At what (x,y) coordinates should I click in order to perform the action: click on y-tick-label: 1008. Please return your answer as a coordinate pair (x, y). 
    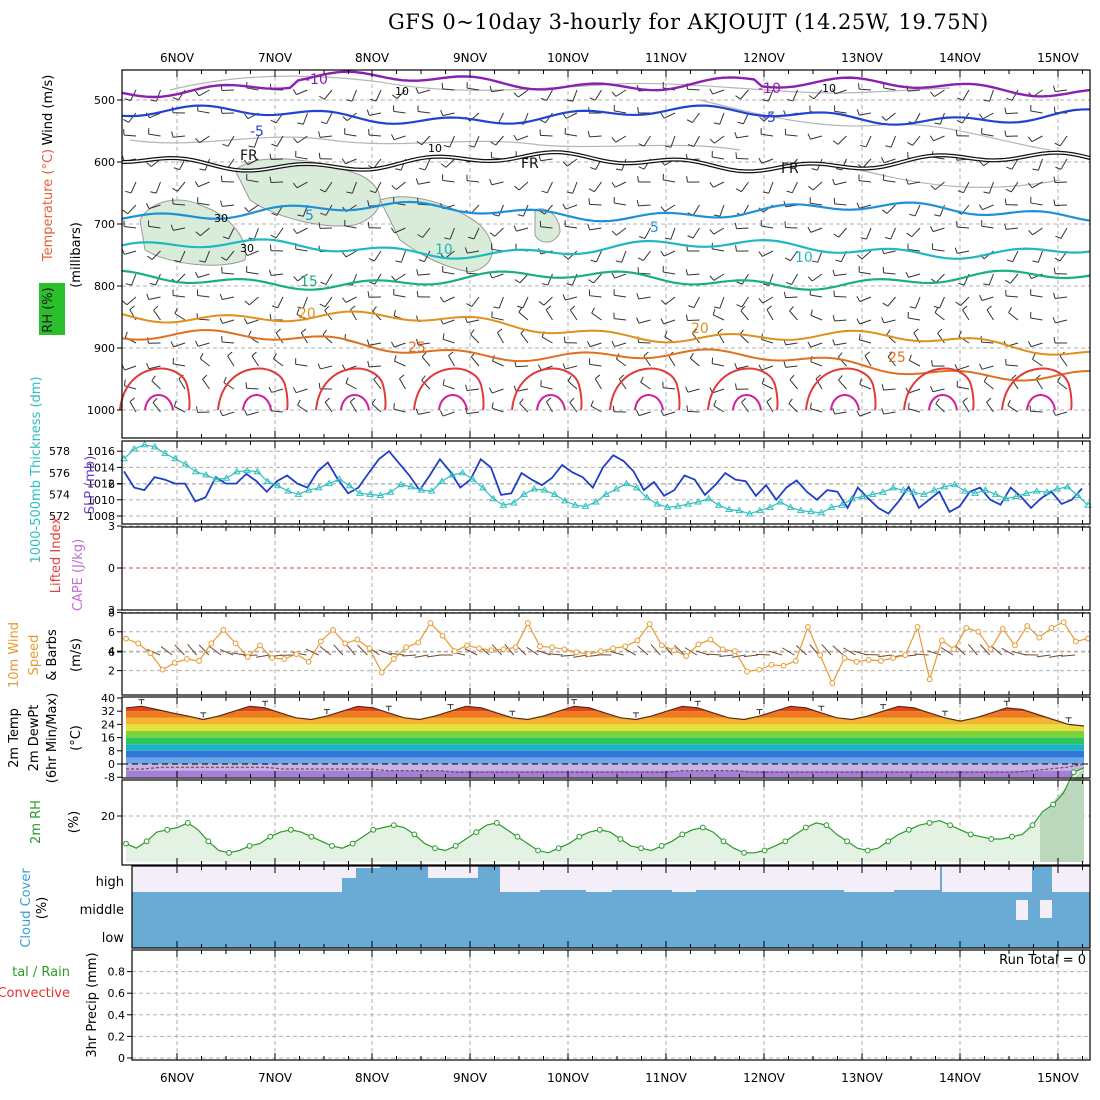
    Looking at the image, I should click on (101, 516).